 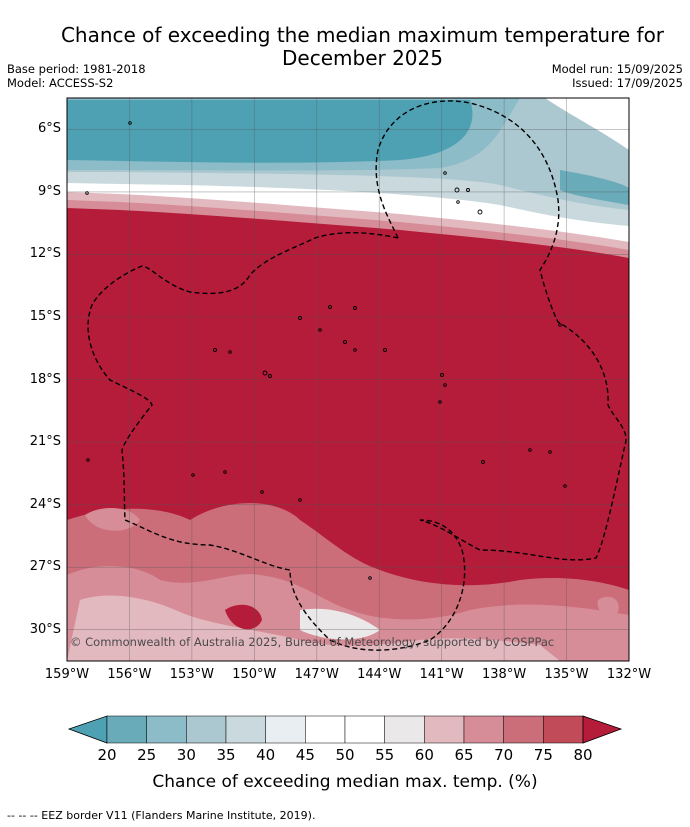 What do you see at coordinates (147, 755) in the screenshot?
I see `colorbar-tick-label: 25` at bounding box center [147, 755].